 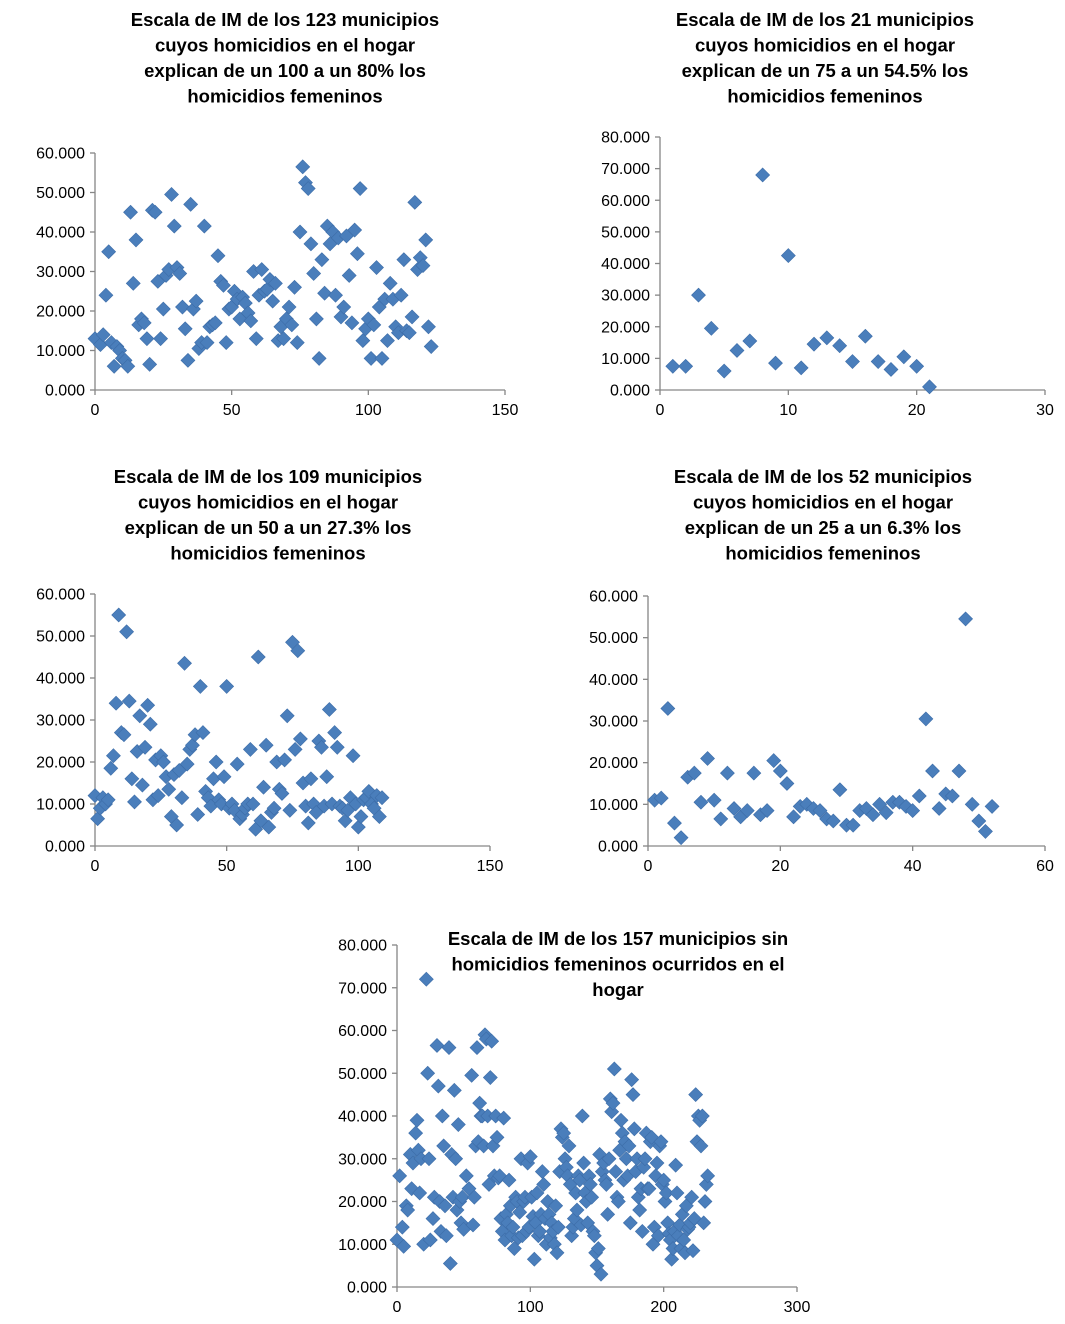 I want to click on y-tick-label: 60.000, so click(x=613, y=597).